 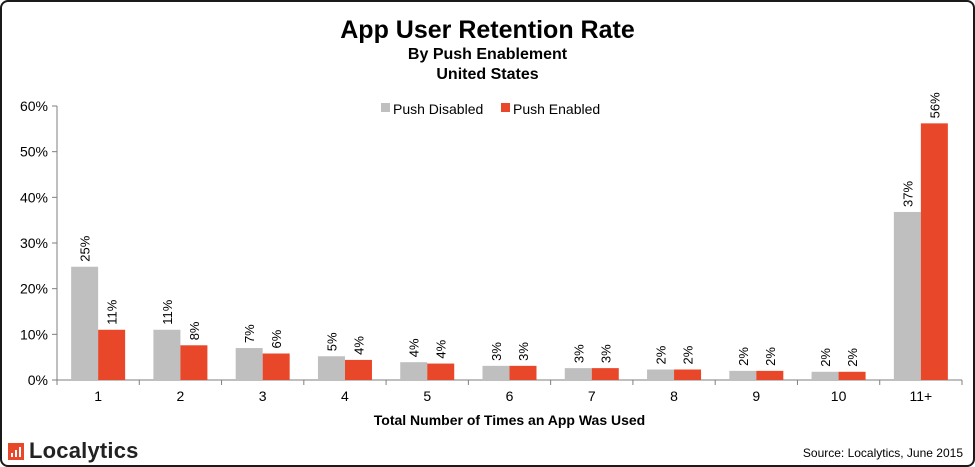 What do you see at coordinates (85, 248) in the screenshot?
I see `data-label: 25%` at bounding box center [85, 248].